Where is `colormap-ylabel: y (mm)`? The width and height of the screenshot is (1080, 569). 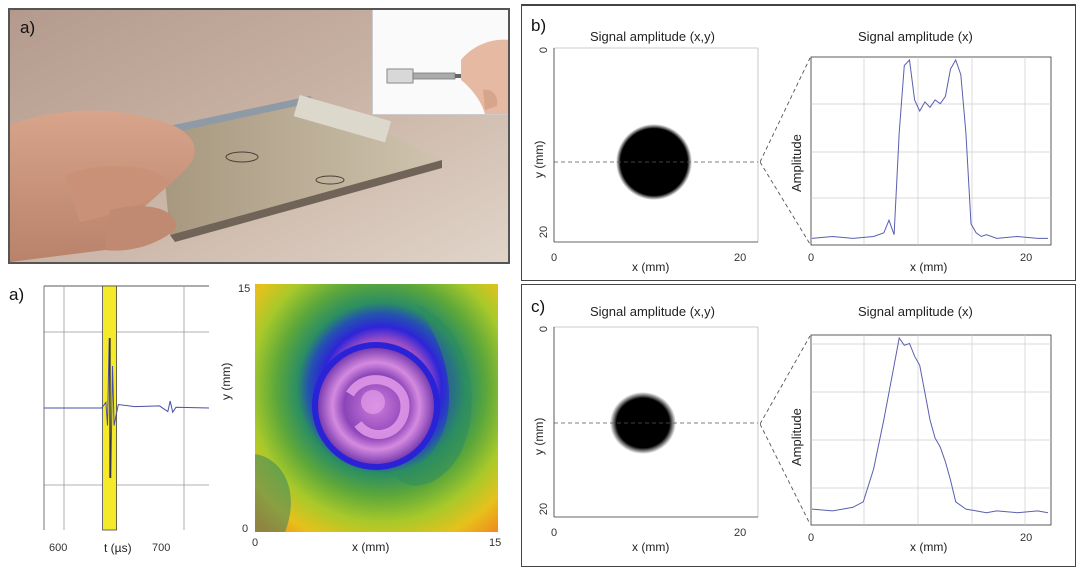 colormap-ylabel: y (mm) is located at coordinates (226, 381).